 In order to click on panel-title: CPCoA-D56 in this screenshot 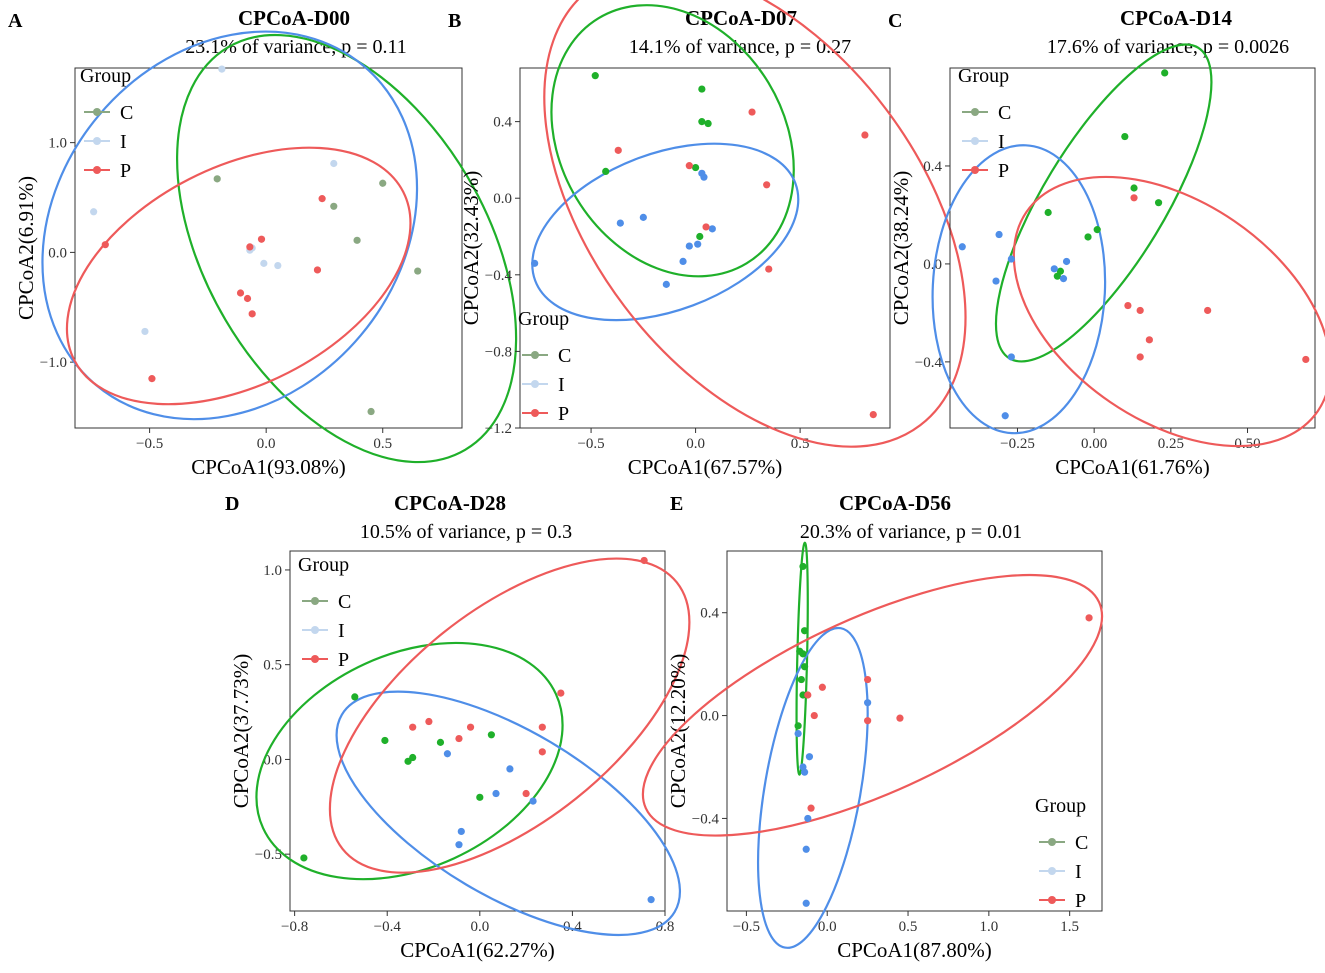, I will do `click(895, 503)`.